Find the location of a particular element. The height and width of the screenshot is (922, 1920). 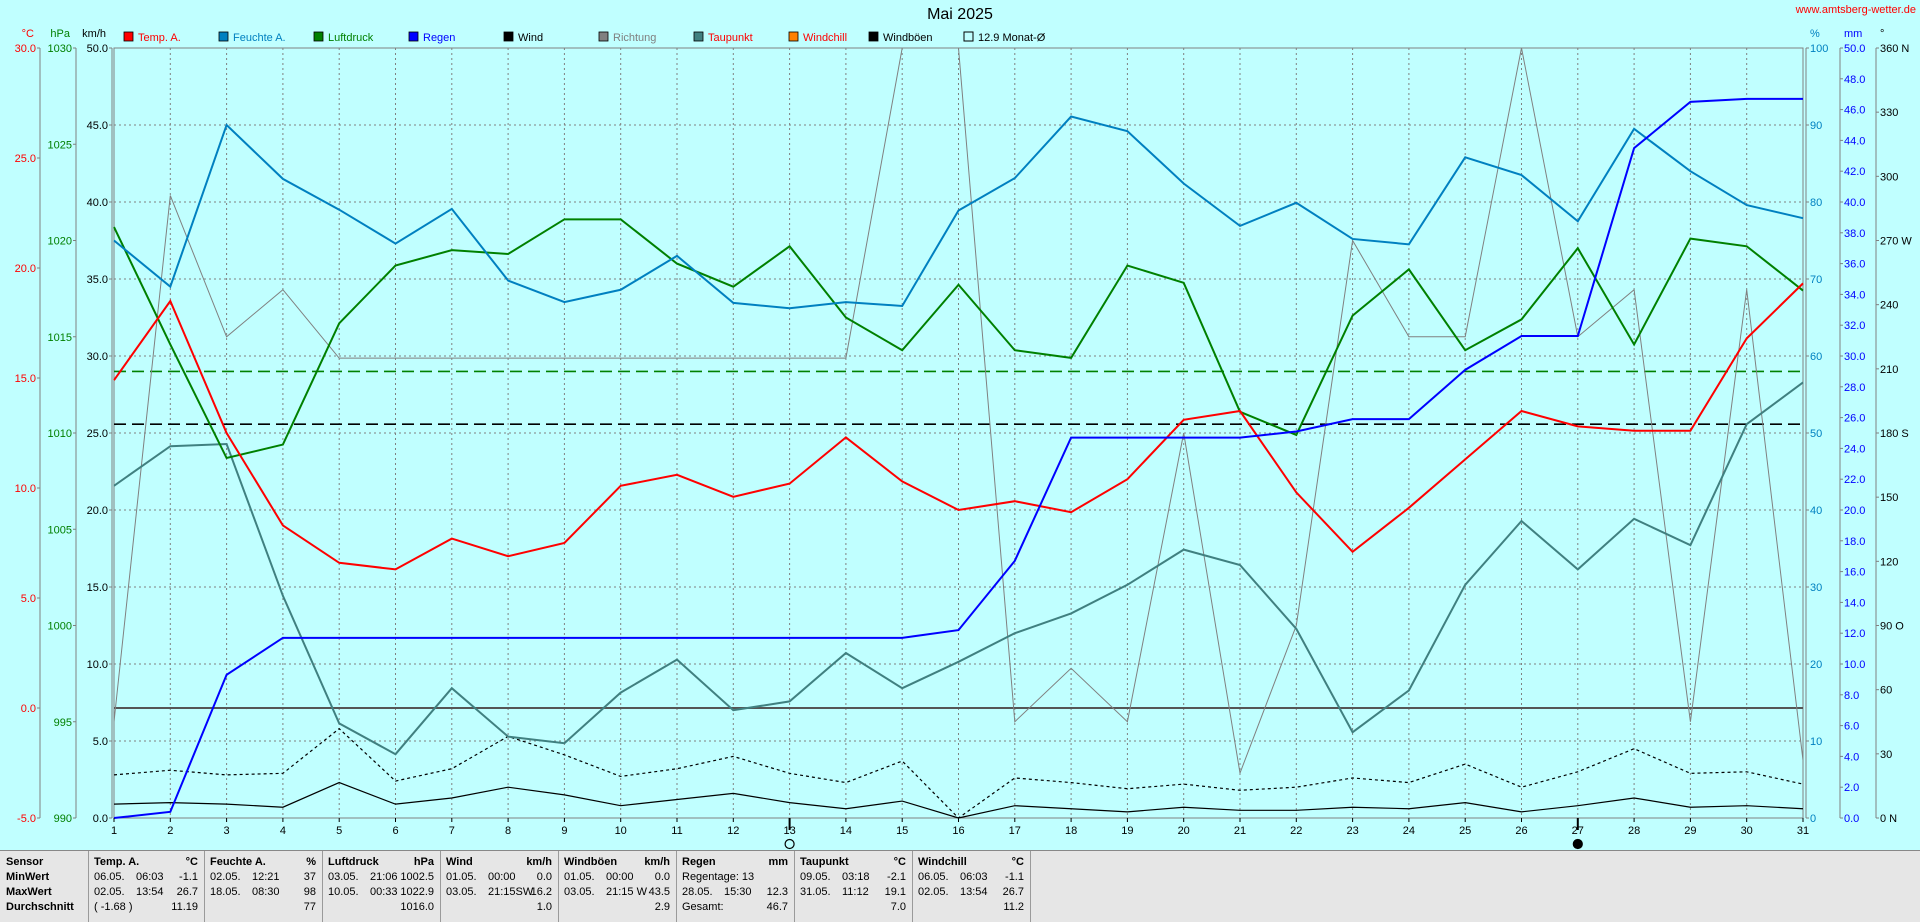

x-tick-label: 5 is located at coordinates (339, 831).